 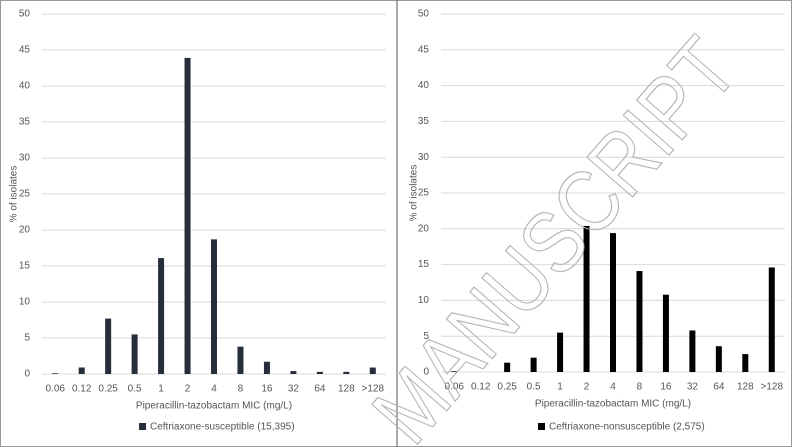 I want to click on legend-label: Ceftriaxone-susceptible (15,395), so click(x=222, y=427).